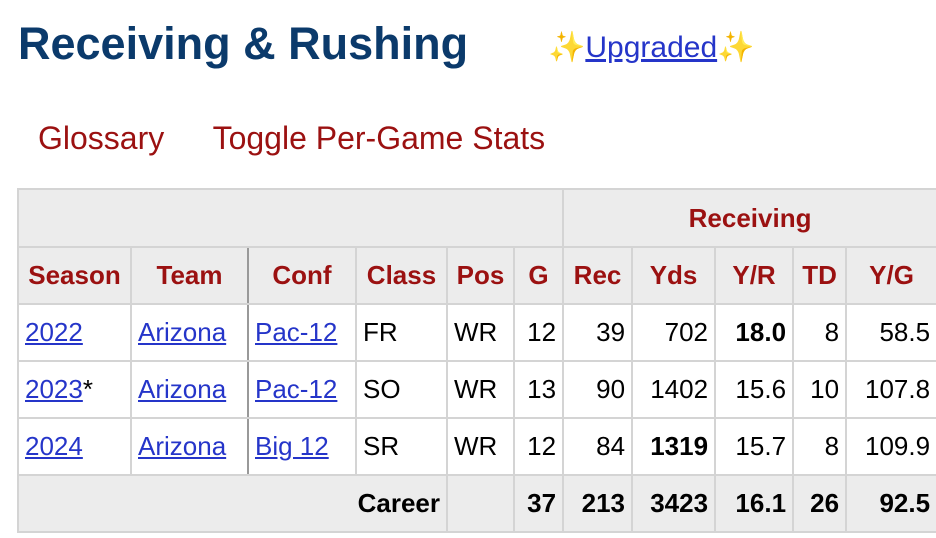 The height and width of the screenshot is (538, 936). I want to click on cell: 2024, so click(74, 446).